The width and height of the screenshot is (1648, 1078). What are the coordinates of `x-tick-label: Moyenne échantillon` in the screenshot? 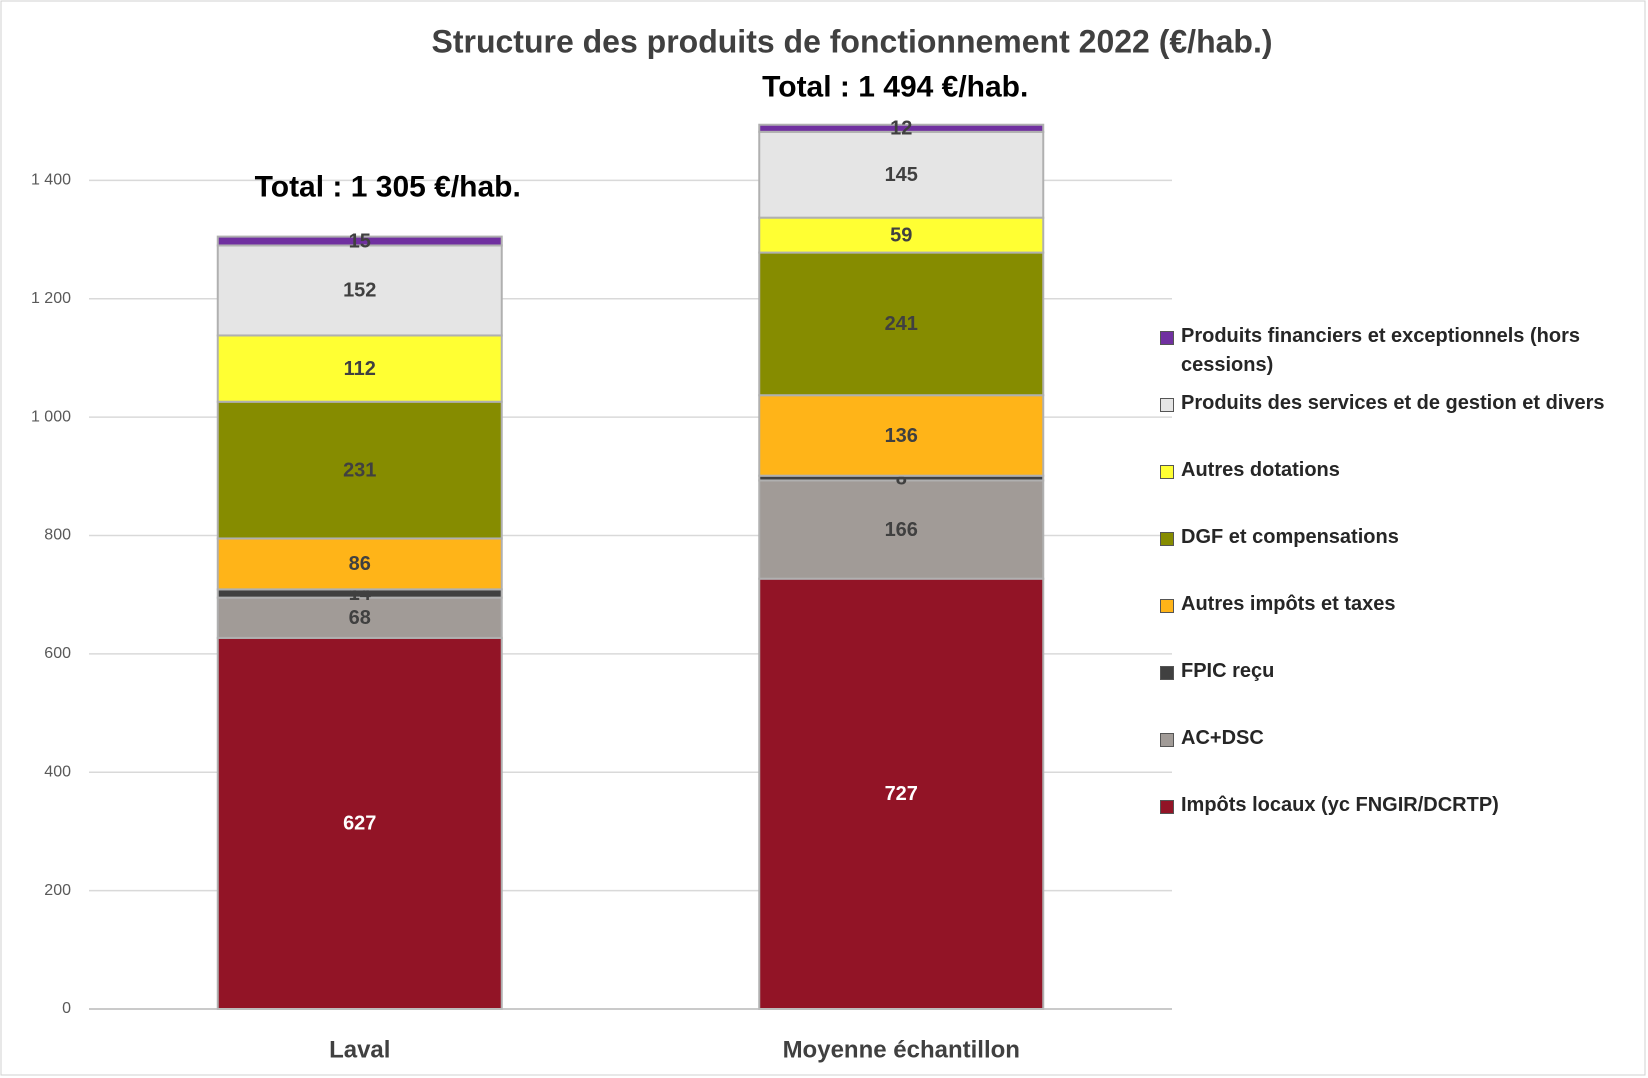 It's located at (901, 1049).